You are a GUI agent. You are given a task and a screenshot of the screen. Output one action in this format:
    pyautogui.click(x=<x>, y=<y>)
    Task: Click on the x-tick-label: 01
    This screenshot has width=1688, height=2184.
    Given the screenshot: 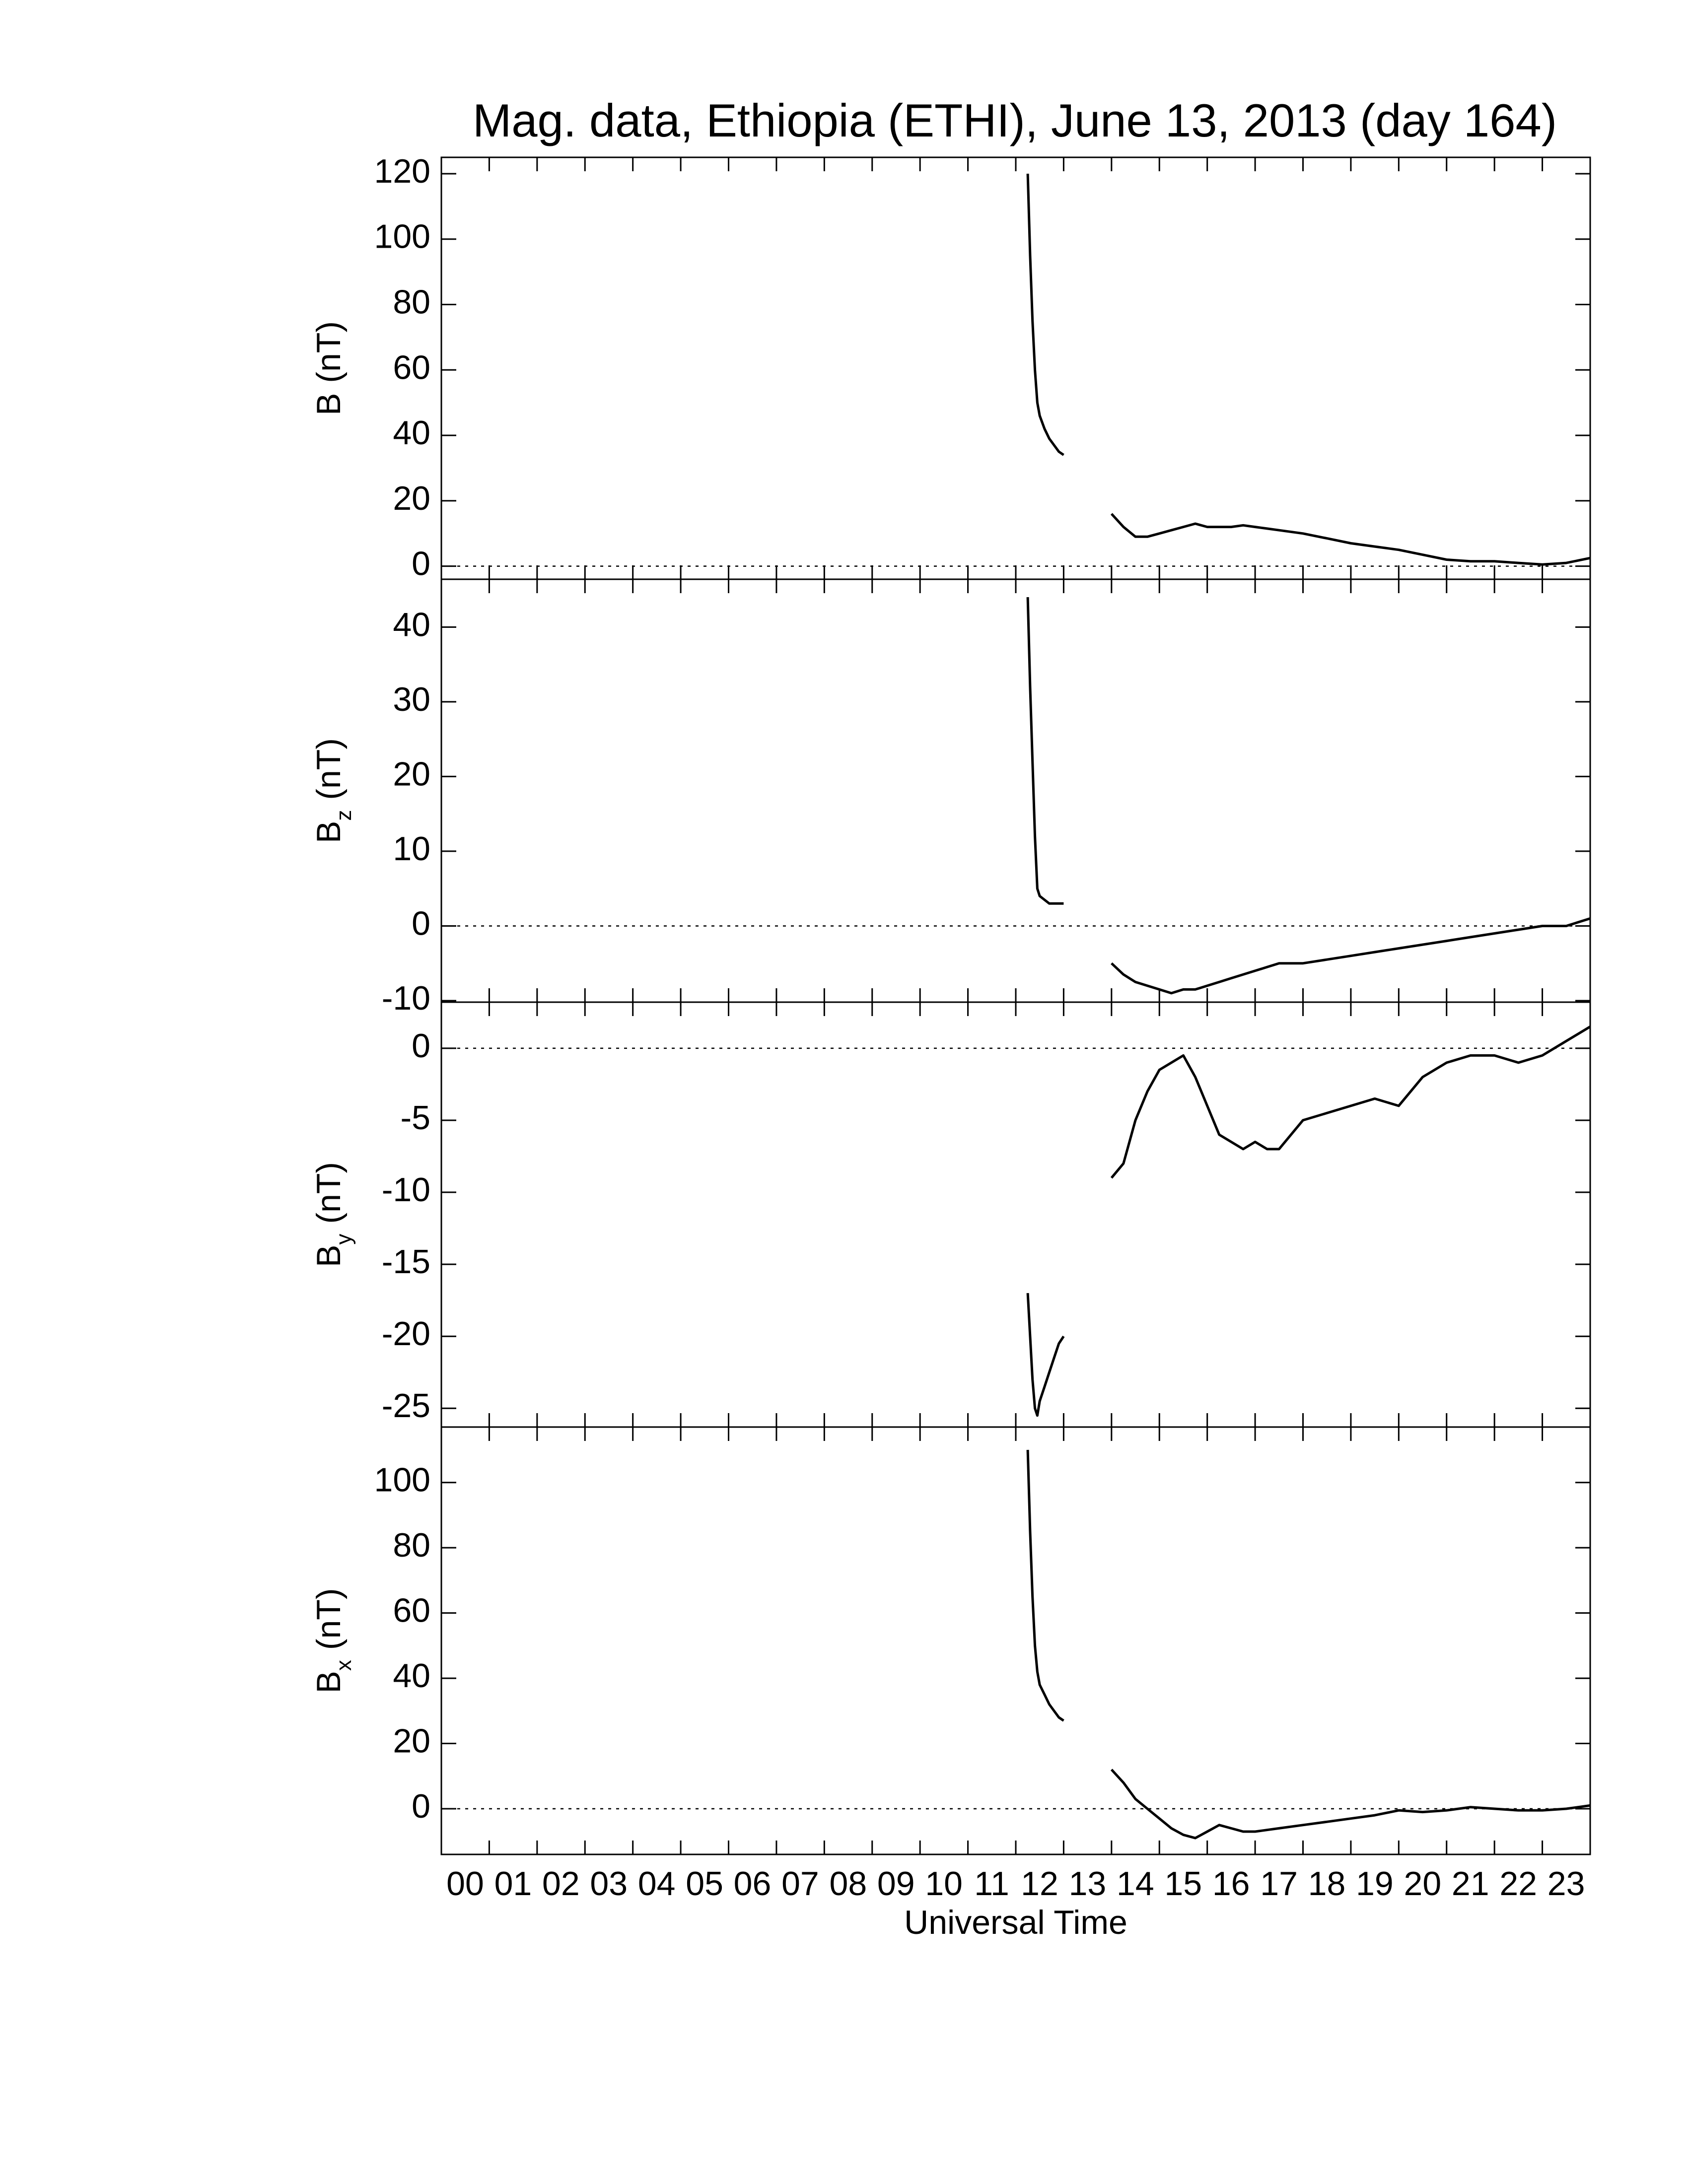 What is the action you would take?
    pyautogui.click(x=513, y=1884)
    